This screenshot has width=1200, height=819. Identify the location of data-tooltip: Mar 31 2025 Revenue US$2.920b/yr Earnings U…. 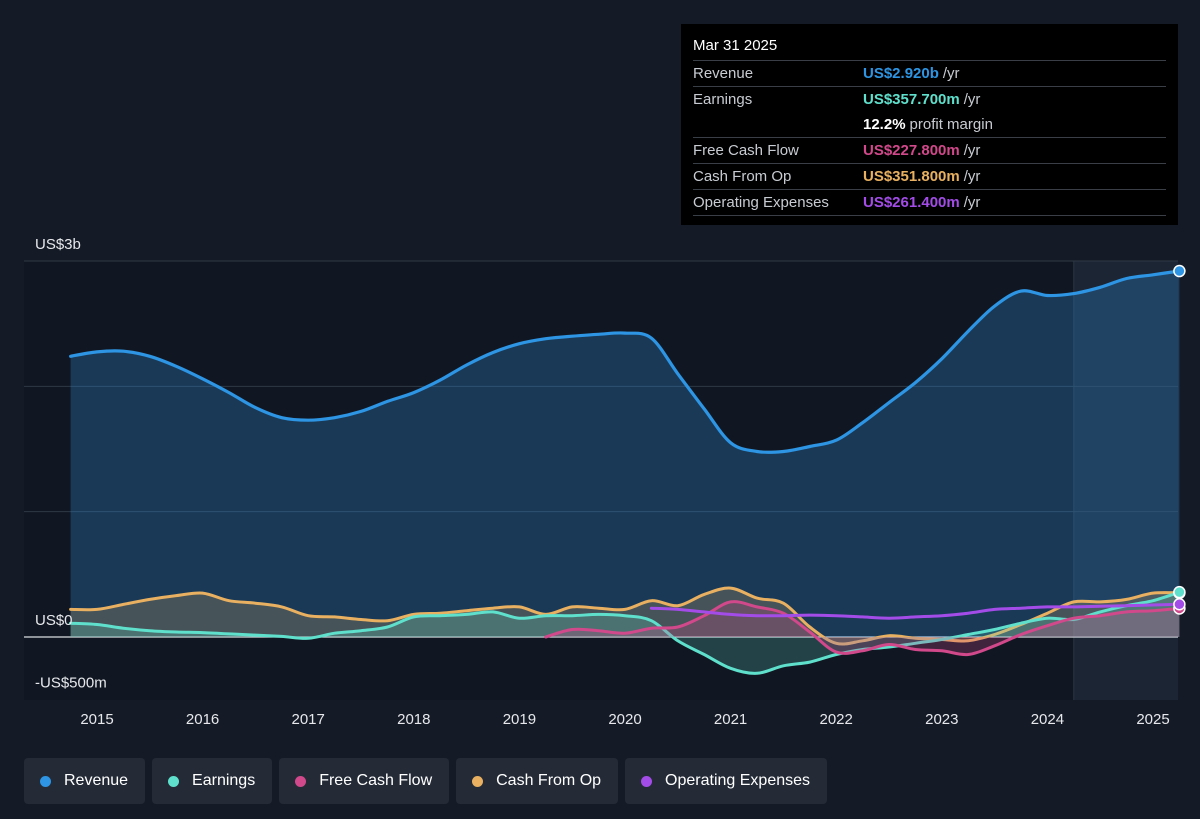
(929, 124).